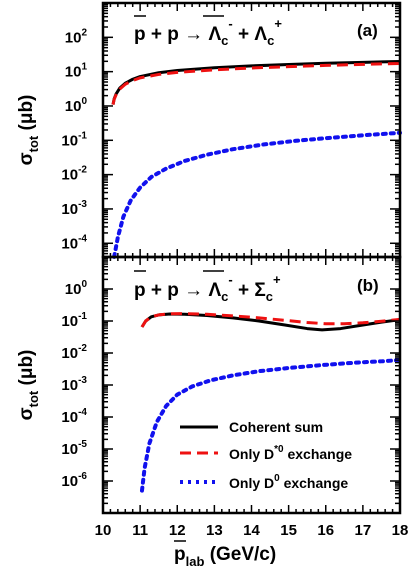  I want to click on panel-b-y-tick-label: 10⁻², so click(74, 352).